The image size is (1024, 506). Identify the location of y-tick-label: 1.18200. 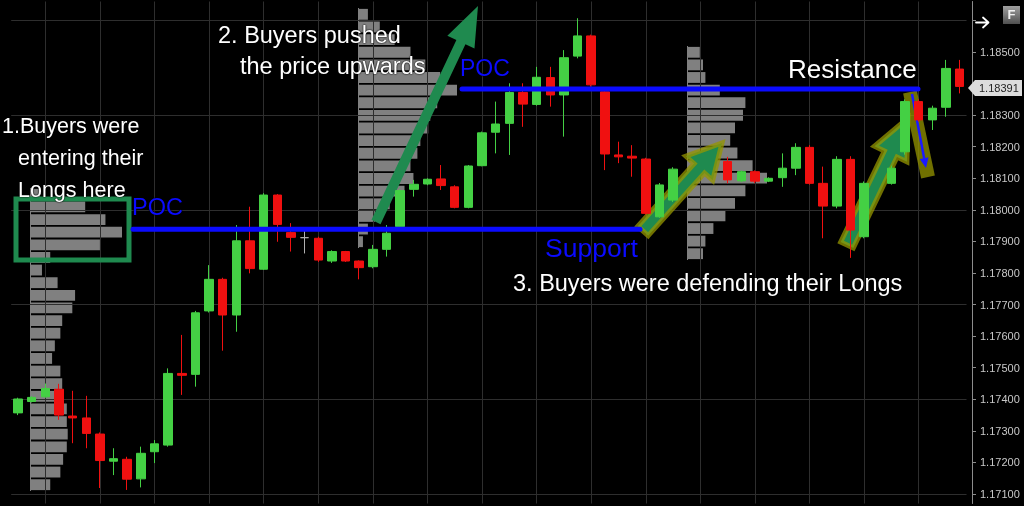
(1000, 146).